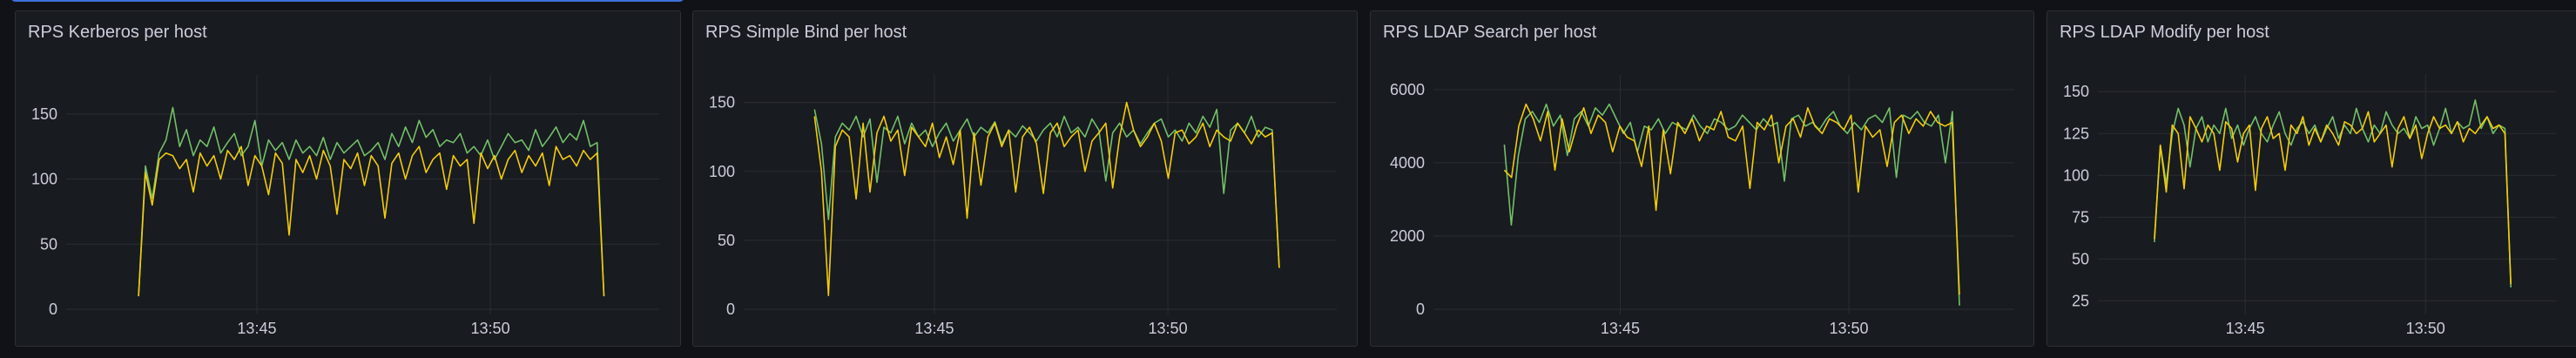 The height and width of the screenshot is (358, 2576). What do you see at coordinates (2076, 133) in the screenshot?
I see `y-tick-label: 125` at bounding box center [2076, 133].